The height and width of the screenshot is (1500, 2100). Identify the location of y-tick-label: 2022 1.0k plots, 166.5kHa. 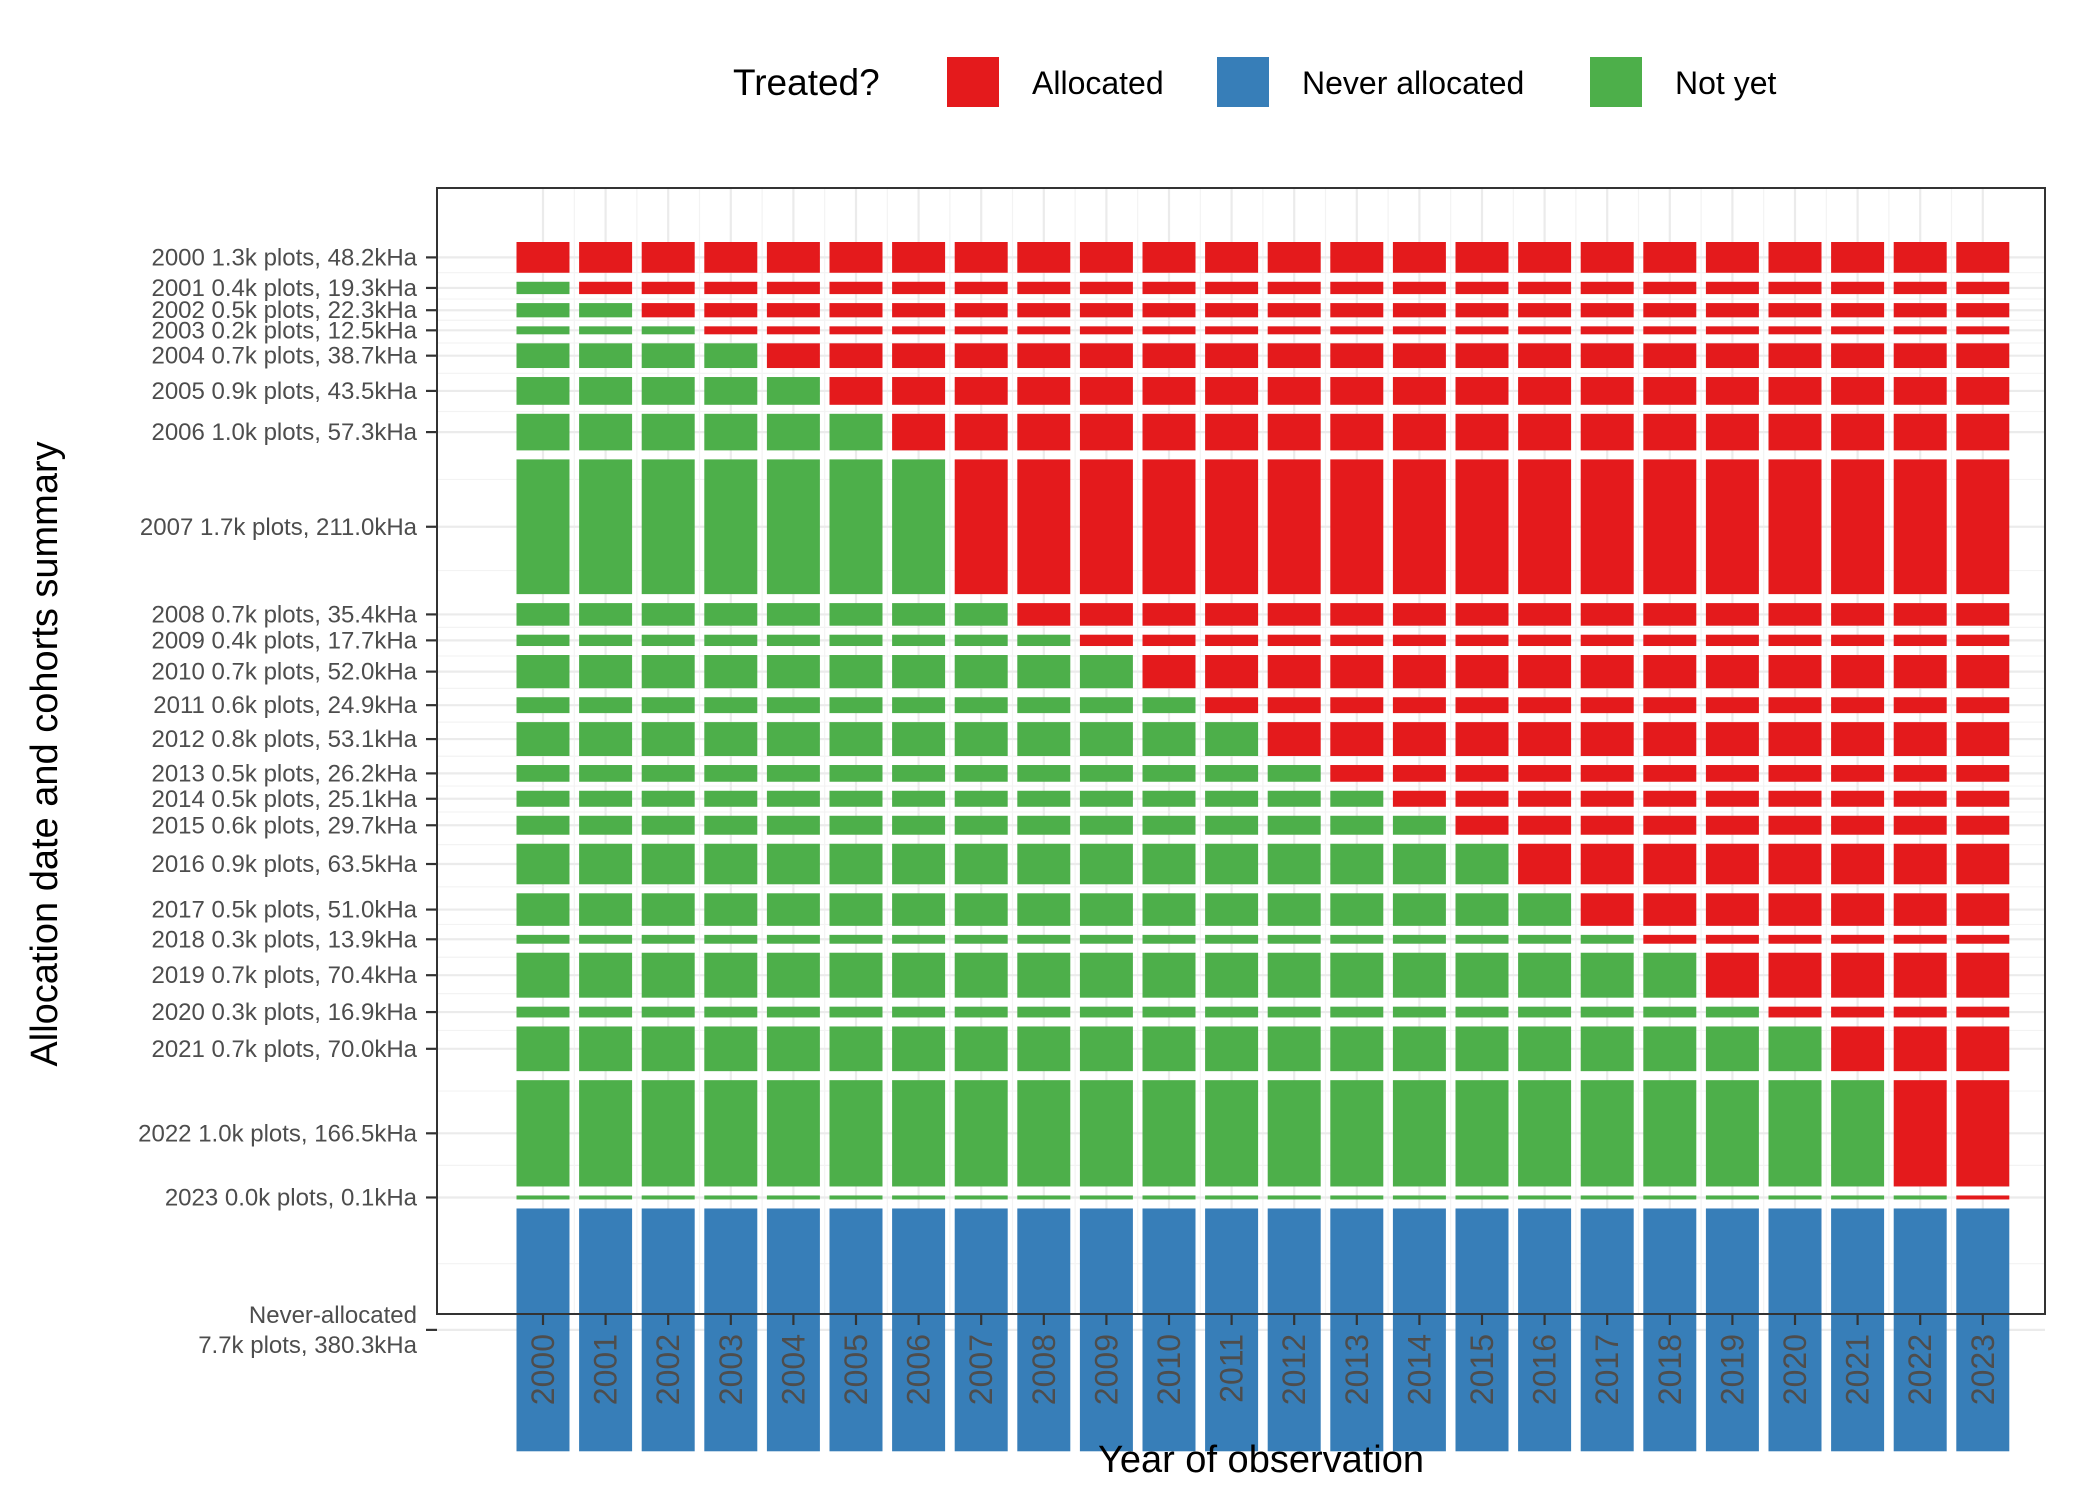
(278, 1133).